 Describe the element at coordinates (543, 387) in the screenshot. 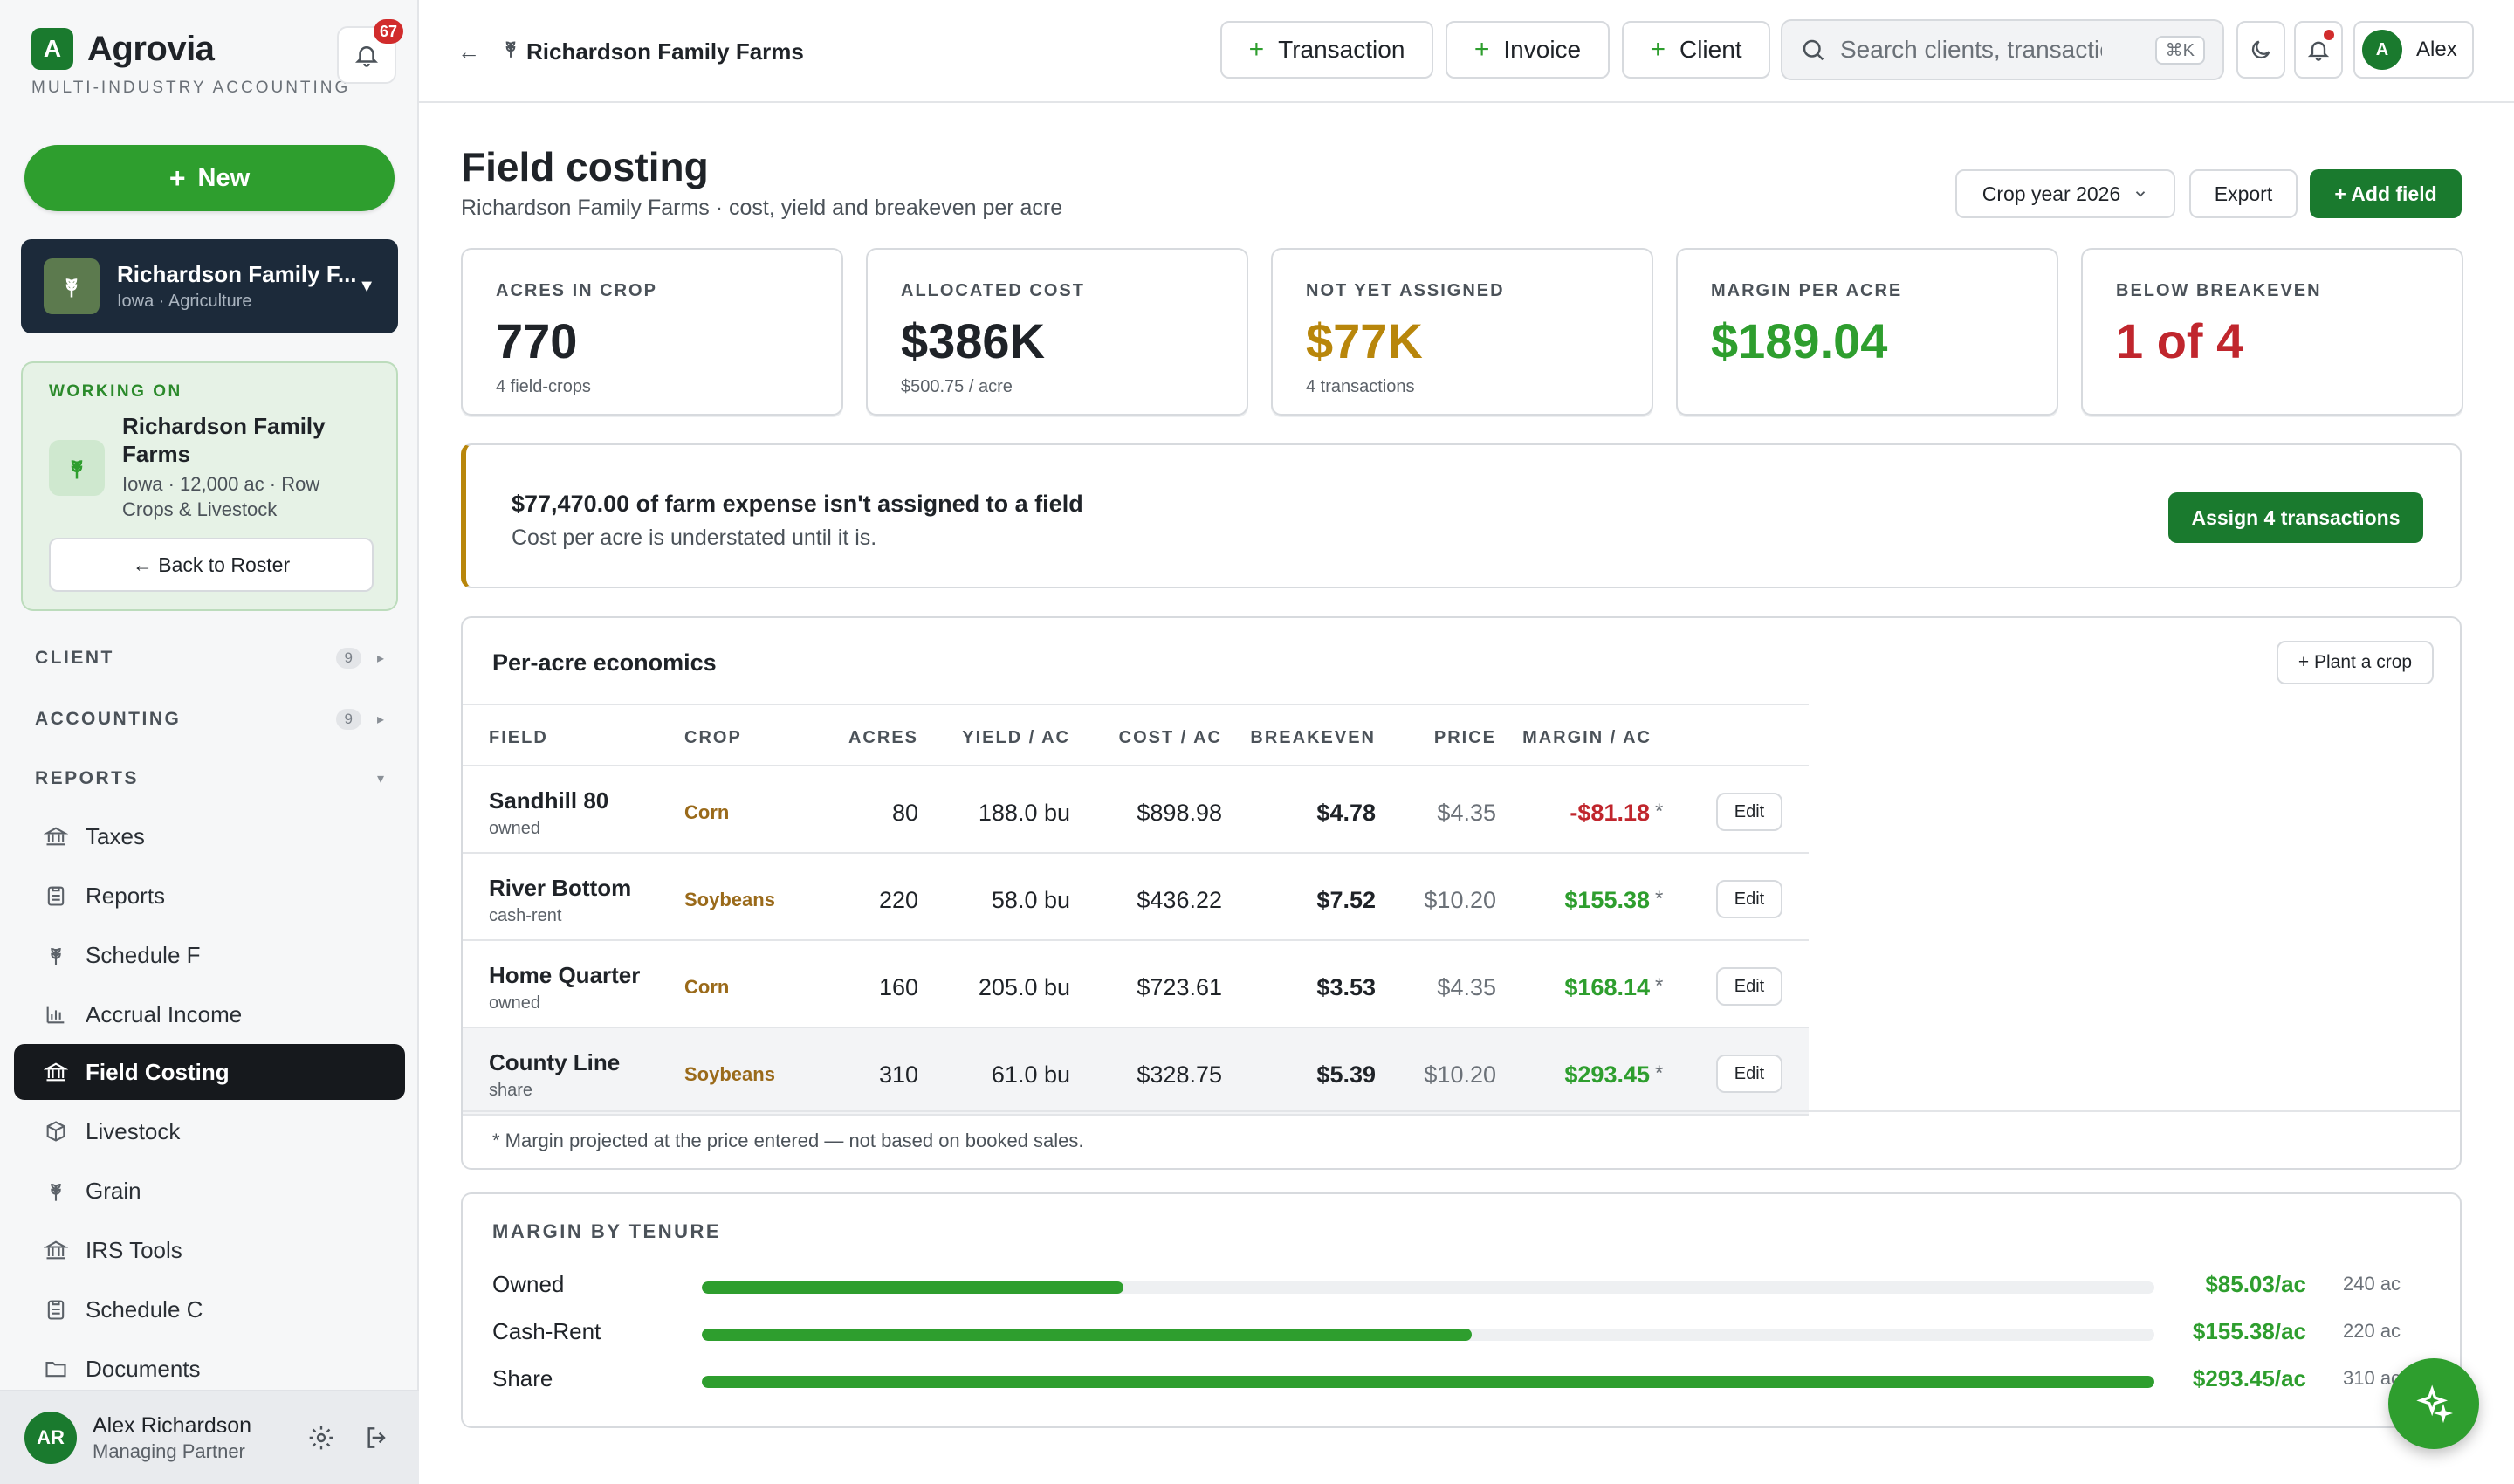

I see `stat-sub: 4 field-crops` at that location.